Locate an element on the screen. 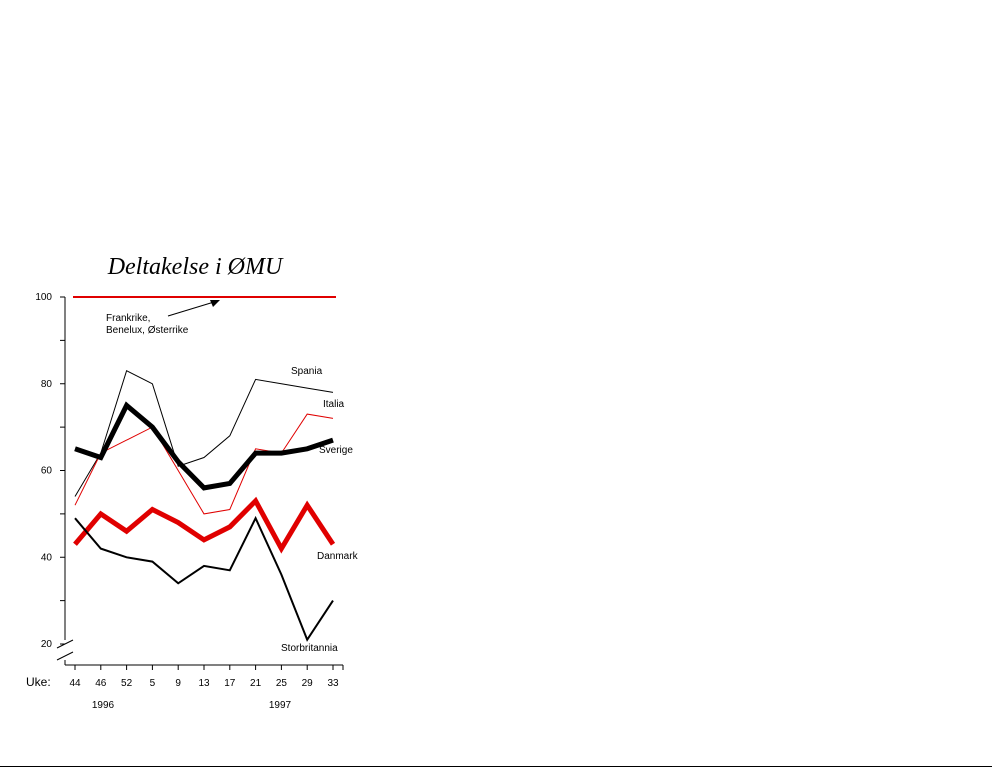 This screenshot has height=768, width=992. series-label-frankrike-benelux-osterrike: Benelux, Østerrike is located at coordinates (147, 330).